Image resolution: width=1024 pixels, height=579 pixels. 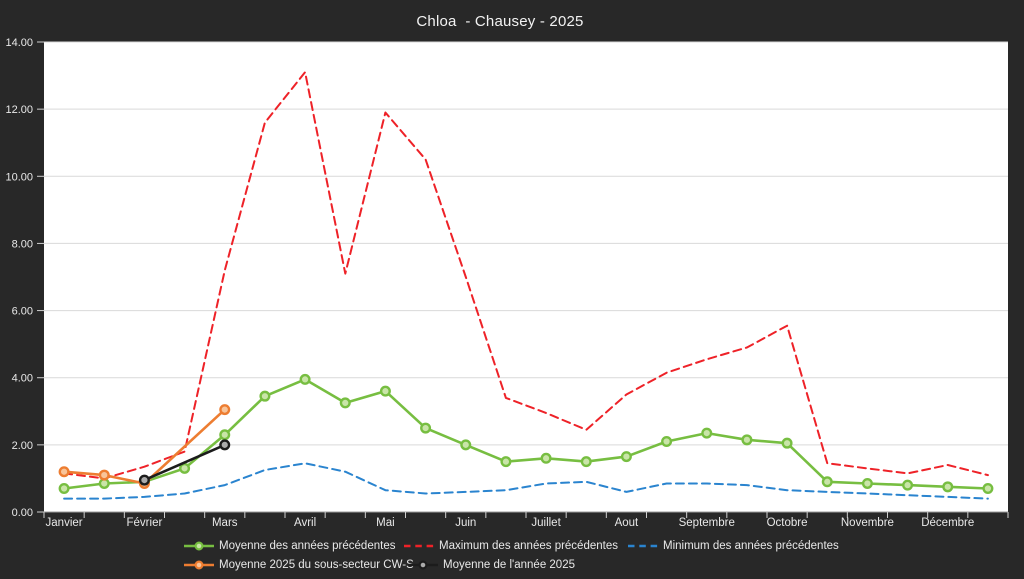 What do you see at coordinates (627, 523) in the screenshot?
I see `x-axis-month-label: Aout` at bounding box center [627, 523].